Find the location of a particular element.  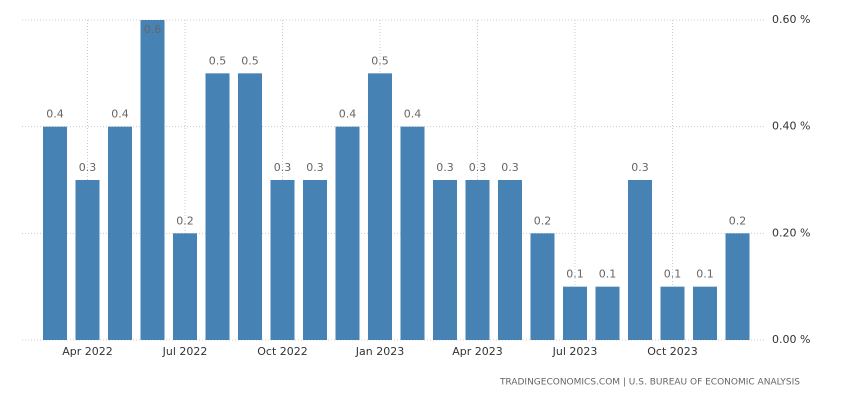

x-tick-label: Oct 2022 is located at coordinates (282, 351).